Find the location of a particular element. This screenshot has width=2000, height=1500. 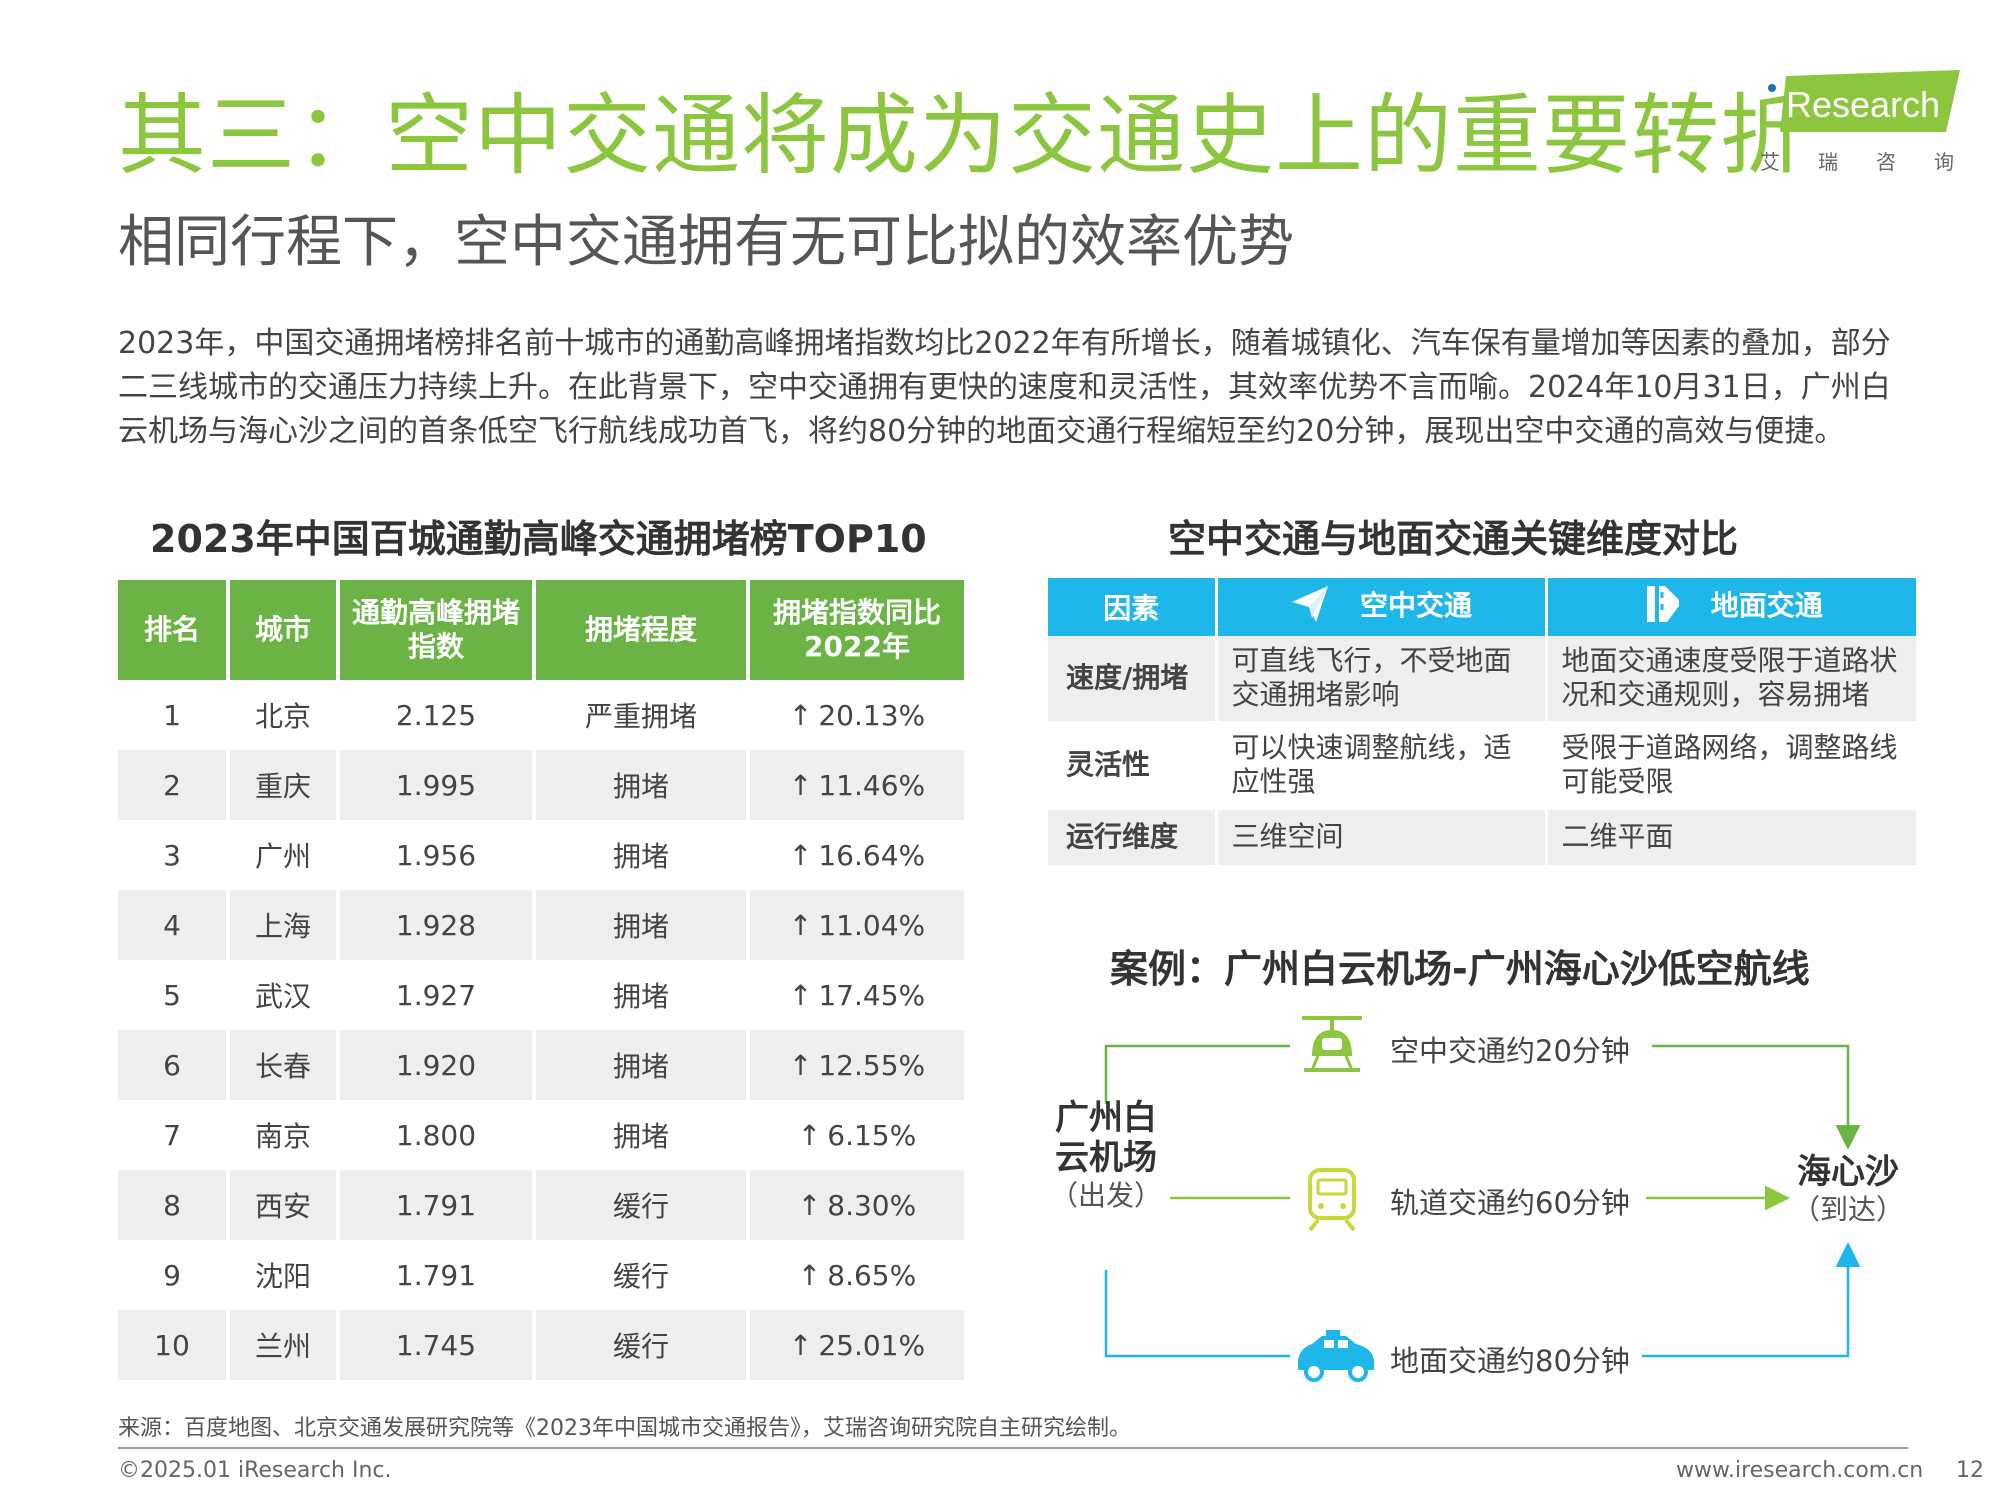

case-title: 案例：广州白云机场-广州海心沙低空航线 is located at coordinates (1460, 969).